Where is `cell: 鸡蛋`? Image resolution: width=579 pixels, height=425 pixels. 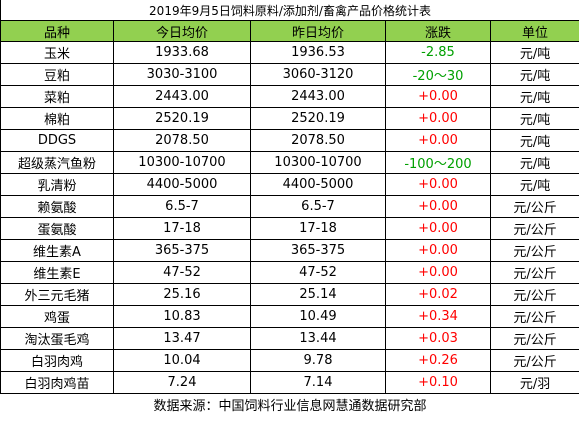
cell: 鸡蛋 is located at coordinates (57, 316).